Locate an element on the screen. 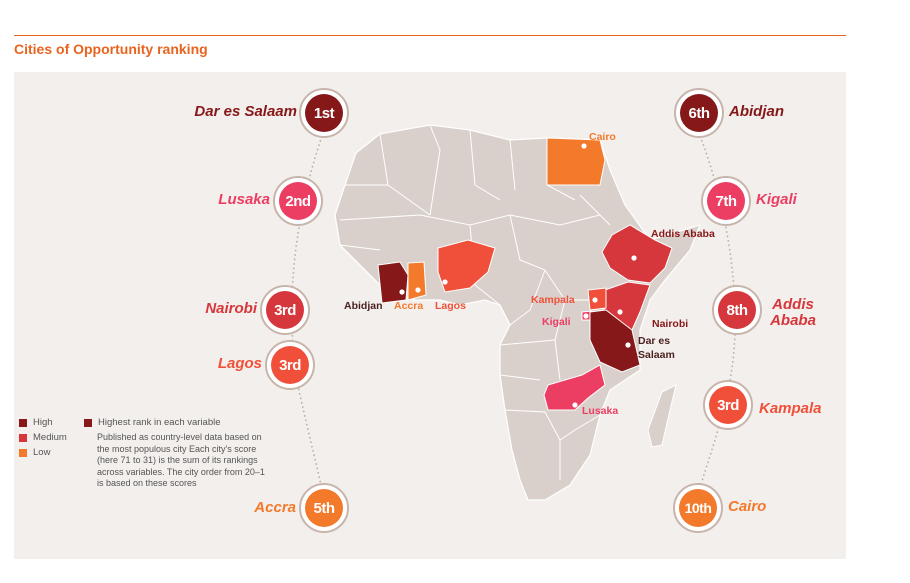 The image size is (910, 583). rank-badge-nairobi: 3rd is located at coordinates (285, 310).